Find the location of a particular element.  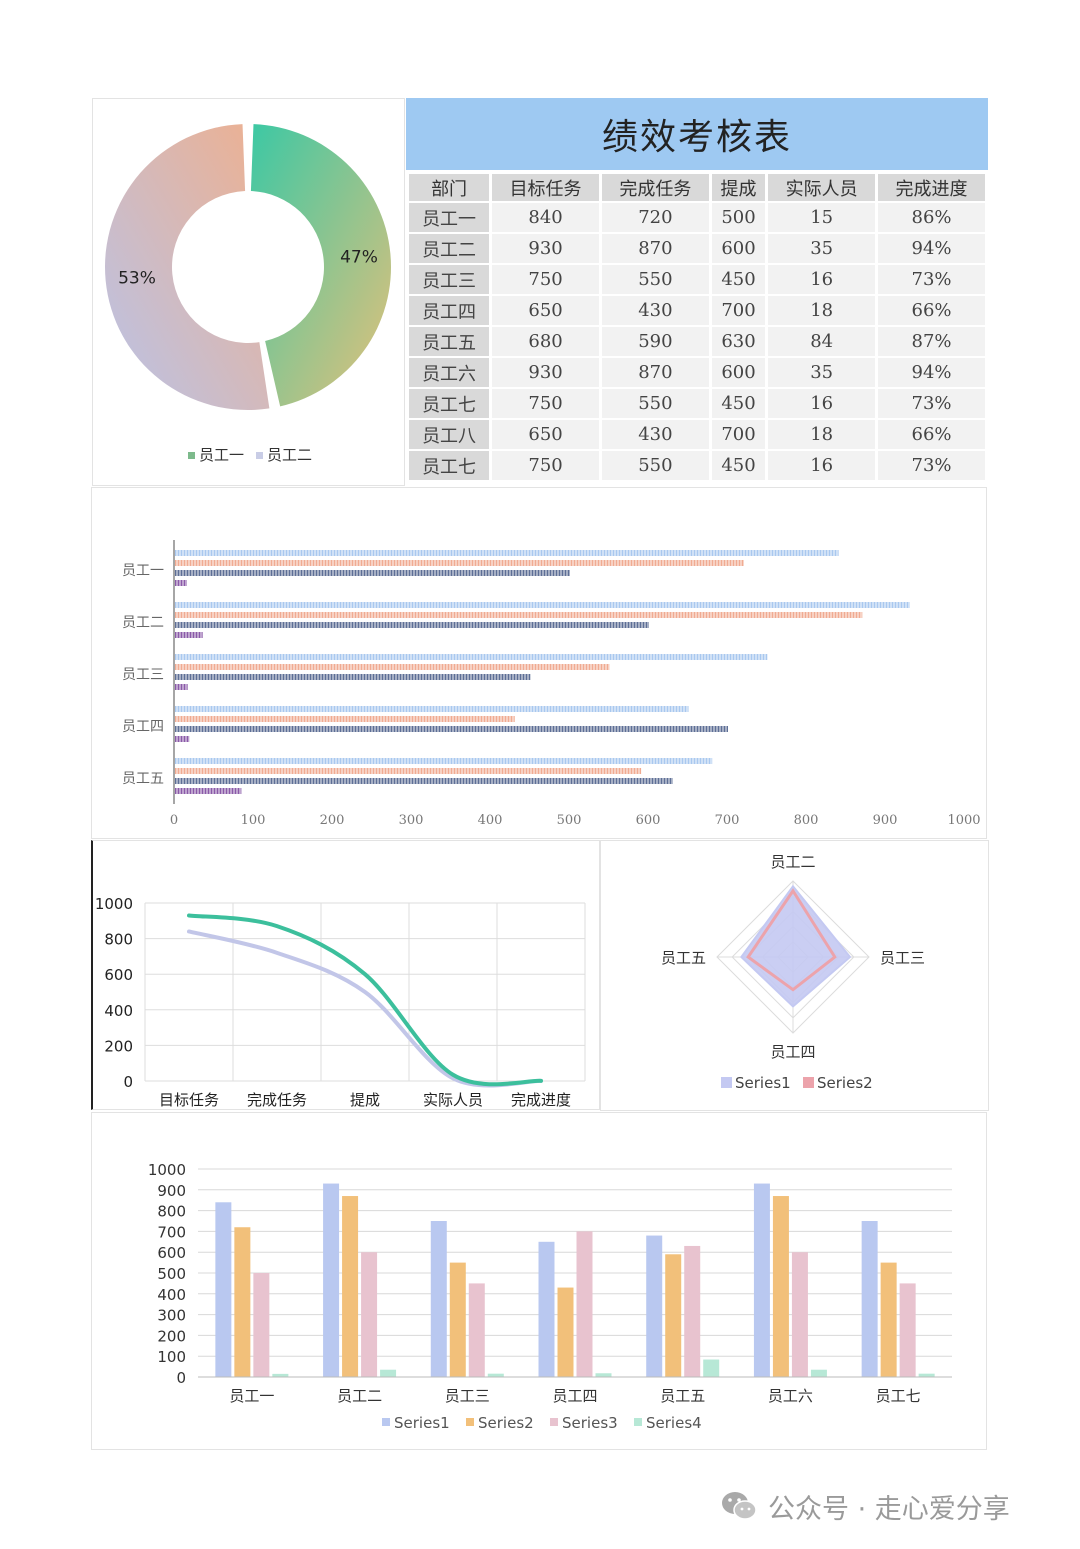

table-row: 员工一 840 720 500 15 86% is located at coordinates (697, 217).